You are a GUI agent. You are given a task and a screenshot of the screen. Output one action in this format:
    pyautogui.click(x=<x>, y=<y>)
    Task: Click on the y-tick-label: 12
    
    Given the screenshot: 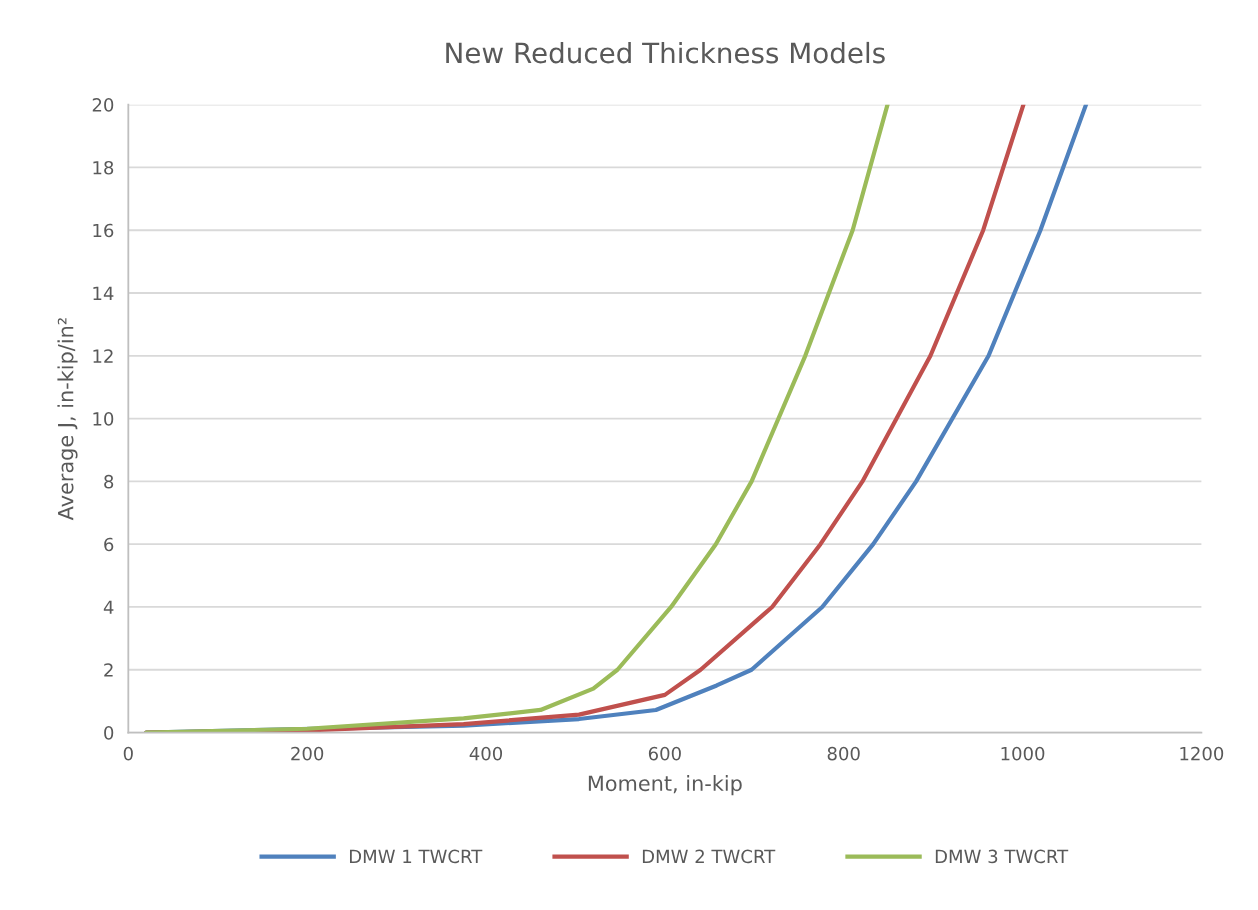 What is the action you would take?
    pyautogui.click(x=103, y=356)
    